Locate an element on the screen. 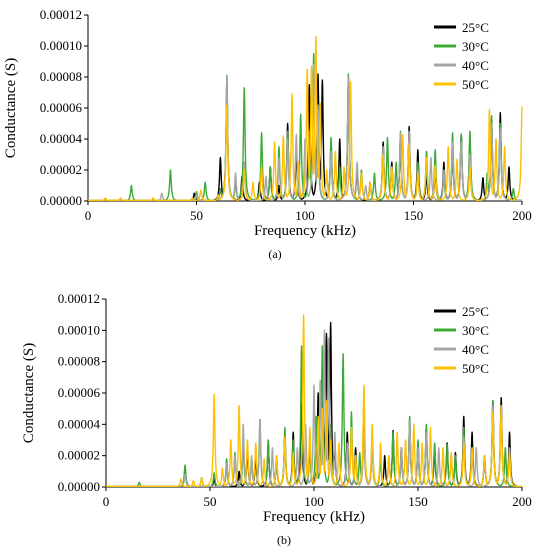  panel-label: (a) is located at coordinates (274, 254).